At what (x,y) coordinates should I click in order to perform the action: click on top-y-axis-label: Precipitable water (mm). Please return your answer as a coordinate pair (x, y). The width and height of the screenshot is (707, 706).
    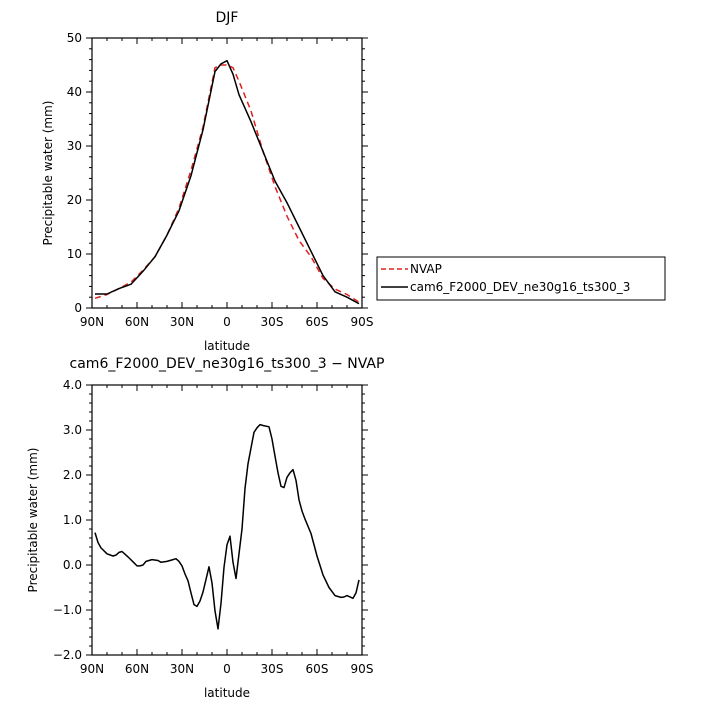
    Looking at the image, I should click on (48, 173).